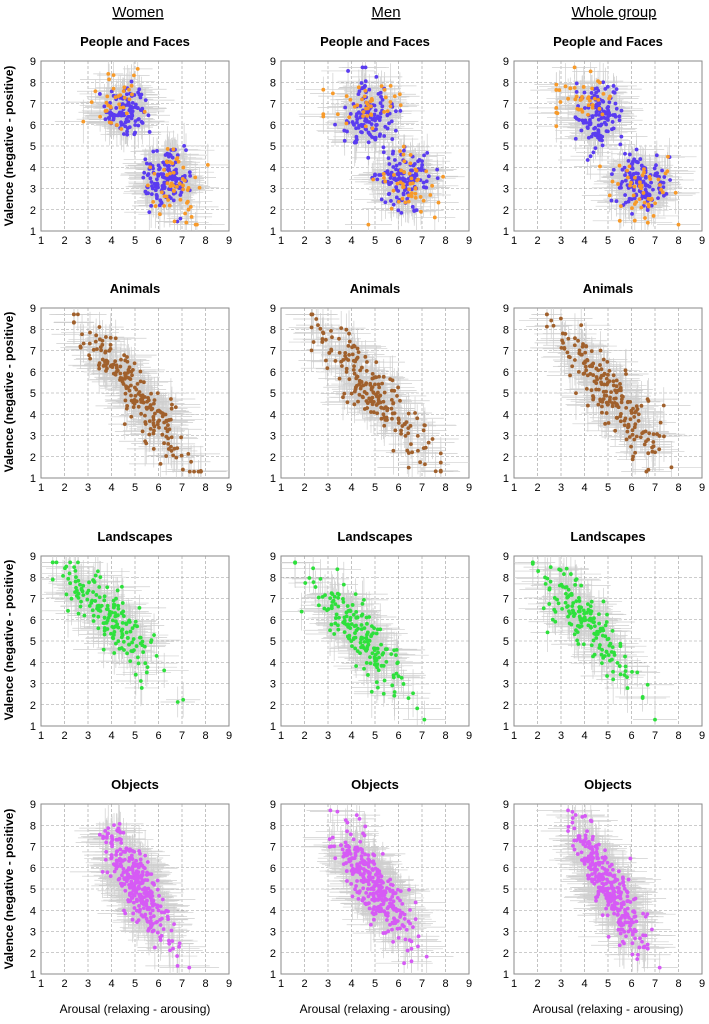 The image size is (709, 1024). What do you see at coordinates (702, 241) in the screenshot?
I see `xtick-label: 9` at bounding box center [702, 241].